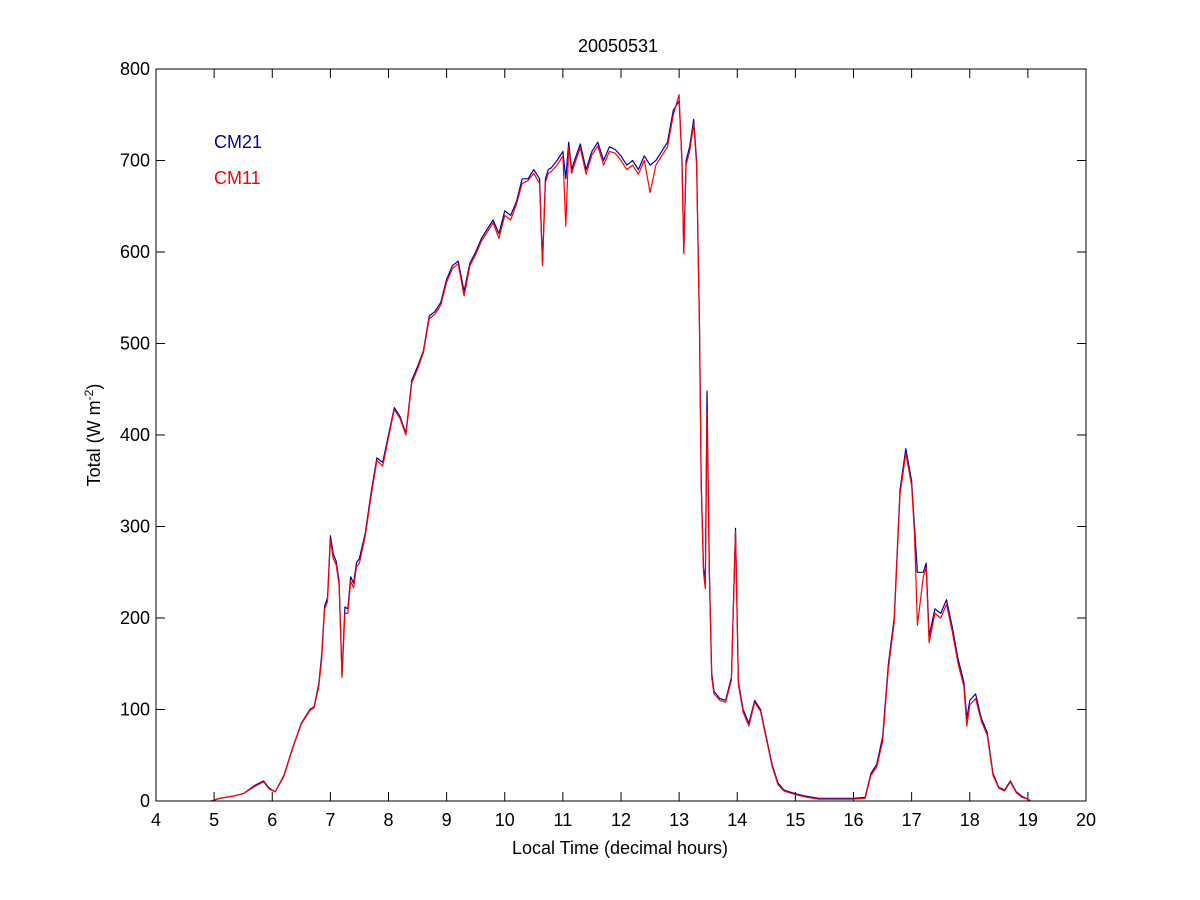 Image resolution: width=1200 pixels, height=900 pixels. Describe the element at coordinates (135, 710) in the screenshot. I see `y-tick-label: 100` at that location.